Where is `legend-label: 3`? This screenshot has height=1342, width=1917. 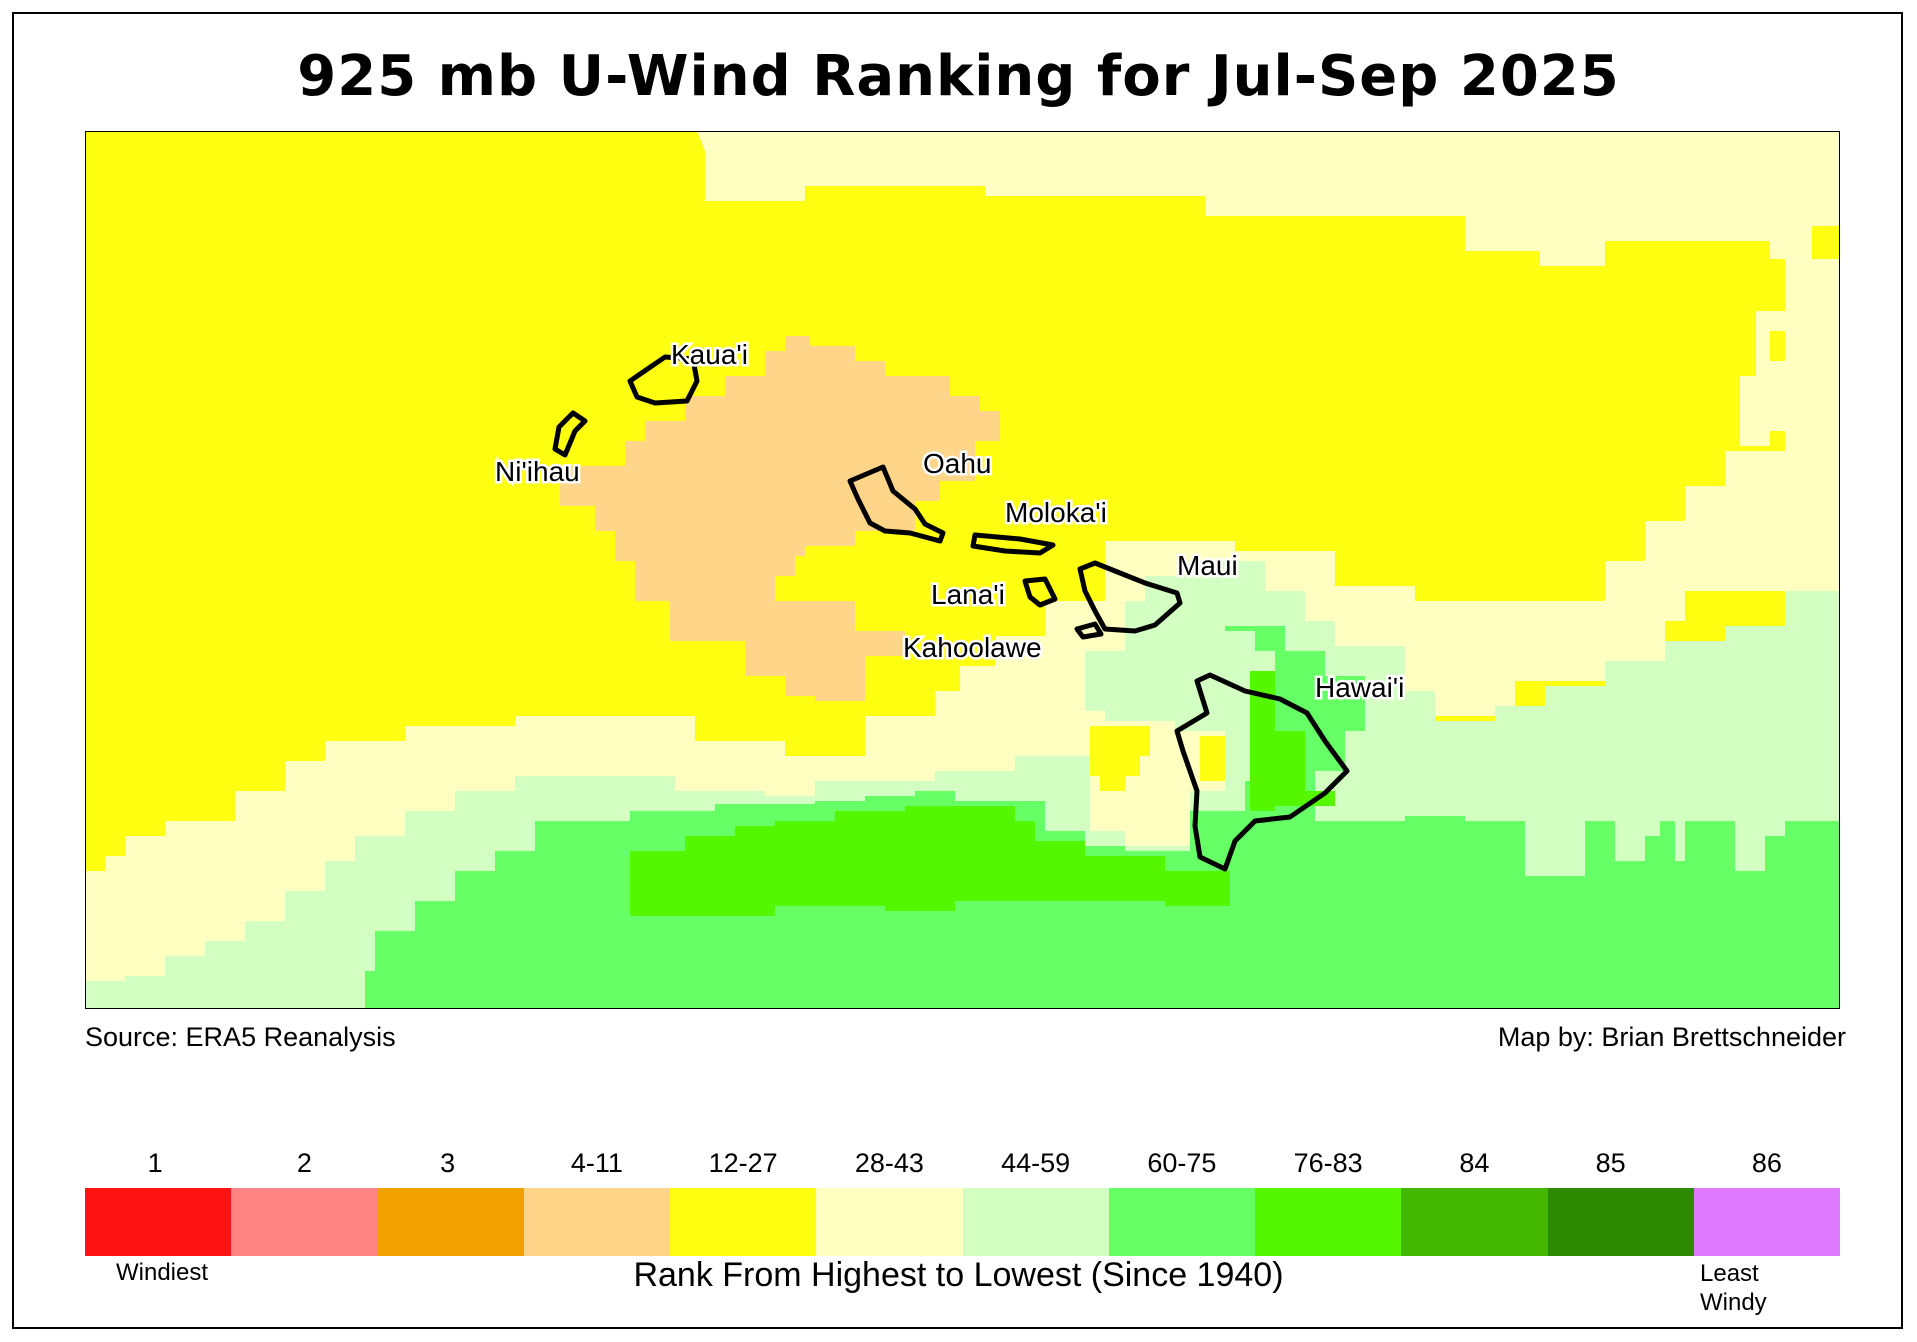
legend-label: 3 is located at coordinates (448, 1163).